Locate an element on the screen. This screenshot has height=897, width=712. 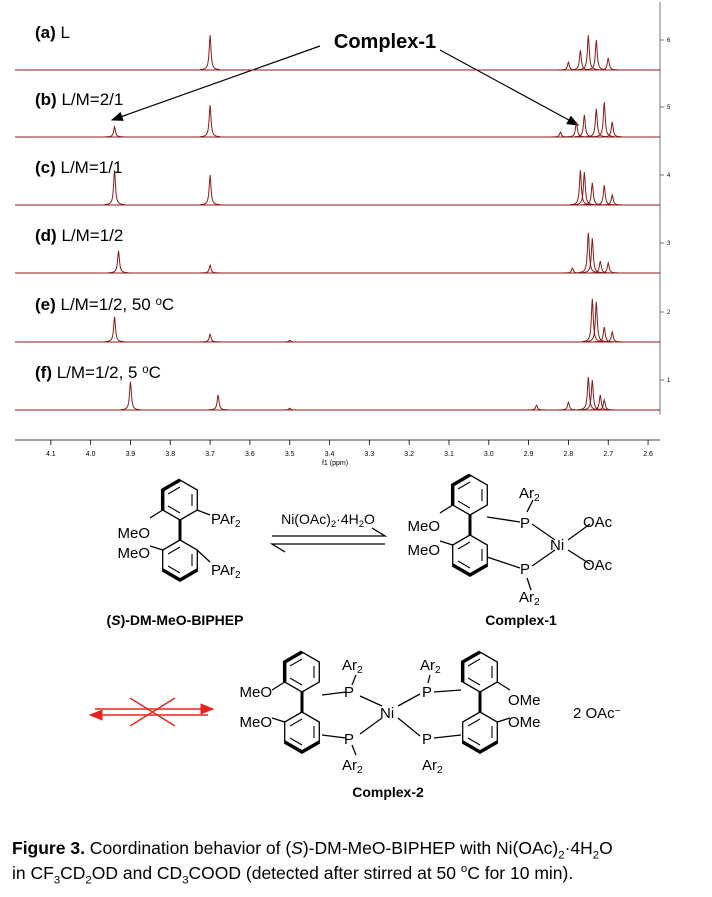
atom-label: MeO is located at coordinates (255, 692).